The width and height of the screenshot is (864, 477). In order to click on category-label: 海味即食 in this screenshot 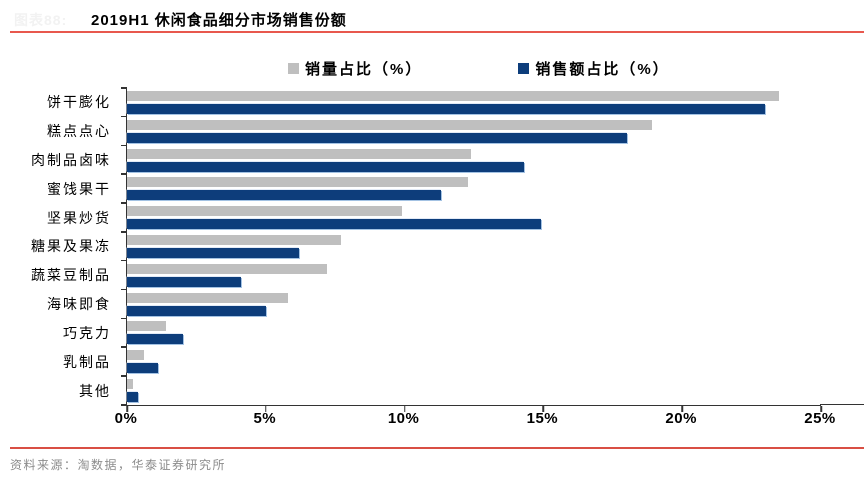, I will do `click(79, 304)`.